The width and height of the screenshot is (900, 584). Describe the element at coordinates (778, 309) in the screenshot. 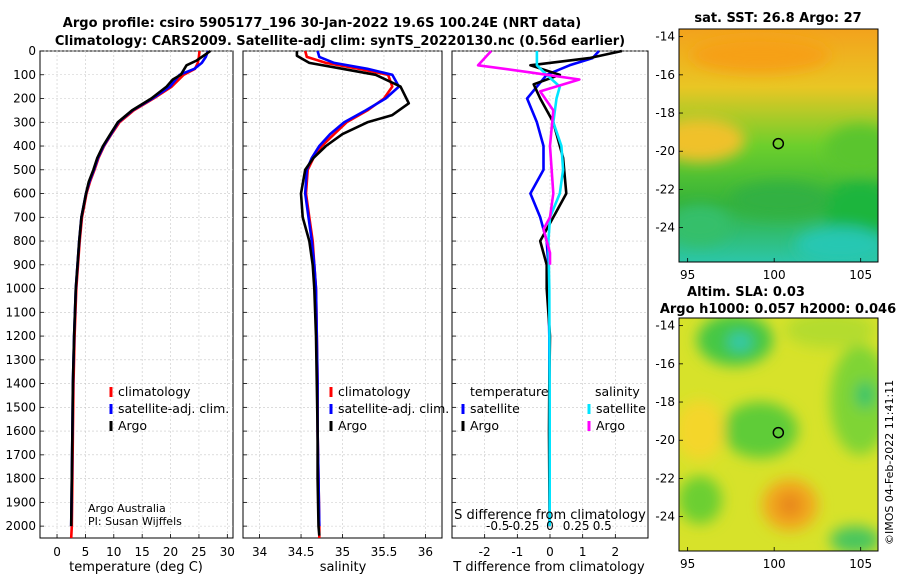

I see `sla-map-subtitle: Argo h1000: 0.057 h2000: 0.046` at that location.